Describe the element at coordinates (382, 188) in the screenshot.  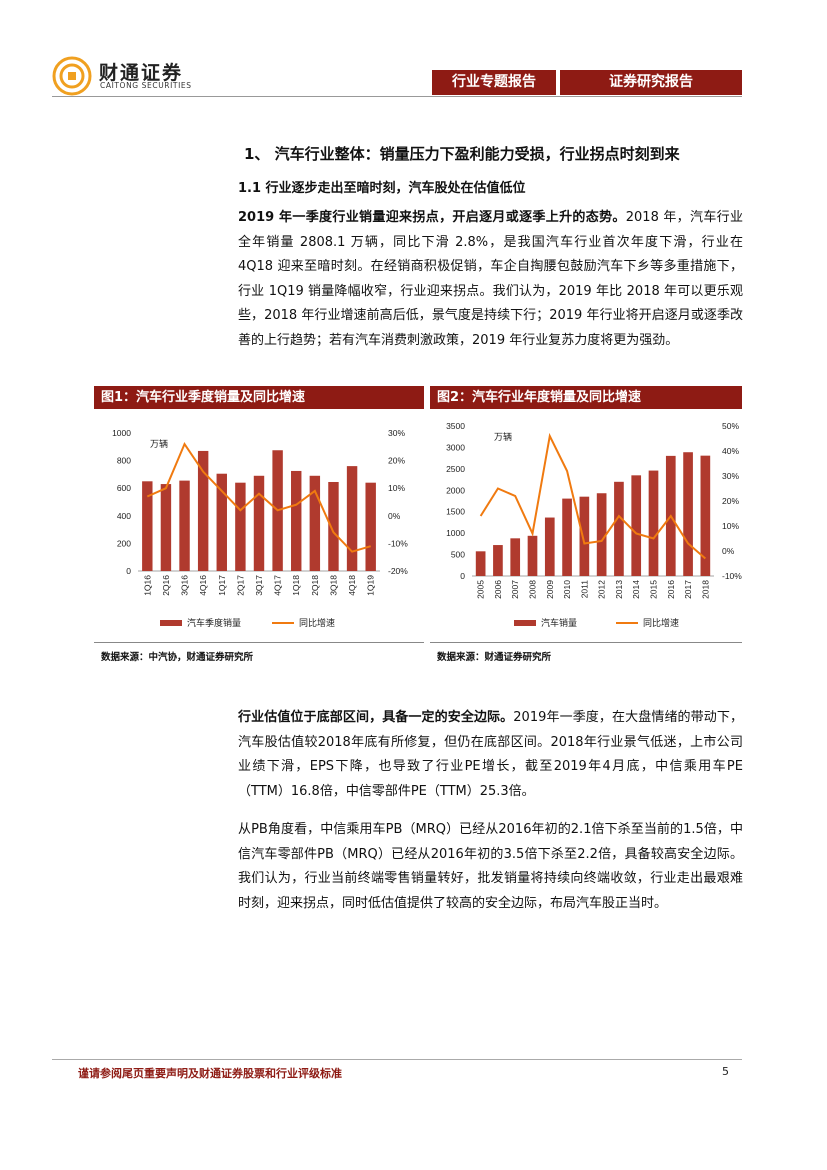
I see `subsection-title: 1.1 行业逐步走出至暗时刻，汽车股处在估值低位` at that location.